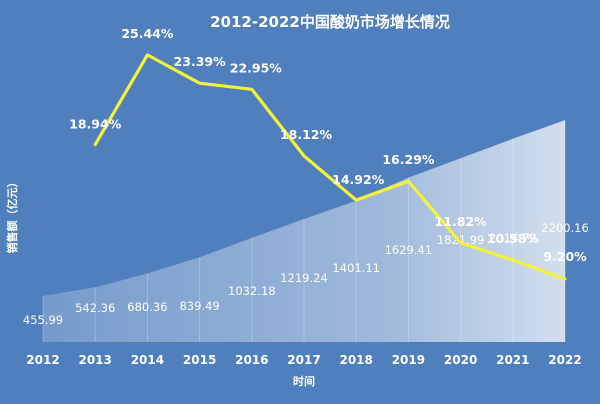 The height and width of the screenshot is (404, 600). I want to click on x-tick-label: 2020, so click(460, 360).